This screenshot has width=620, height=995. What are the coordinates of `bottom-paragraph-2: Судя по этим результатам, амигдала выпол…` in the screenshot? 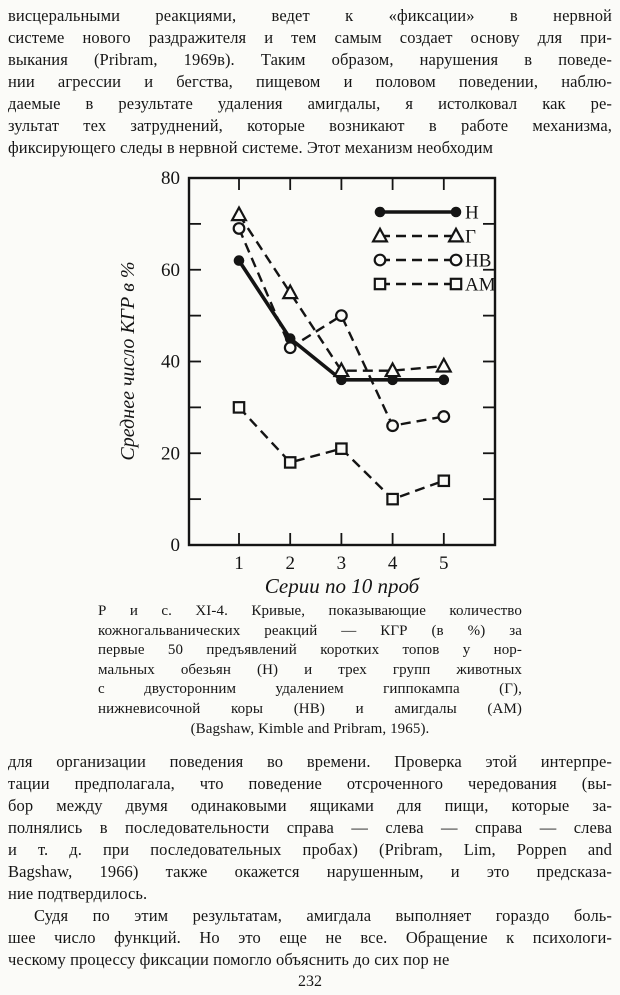 It's located at (310, 938).